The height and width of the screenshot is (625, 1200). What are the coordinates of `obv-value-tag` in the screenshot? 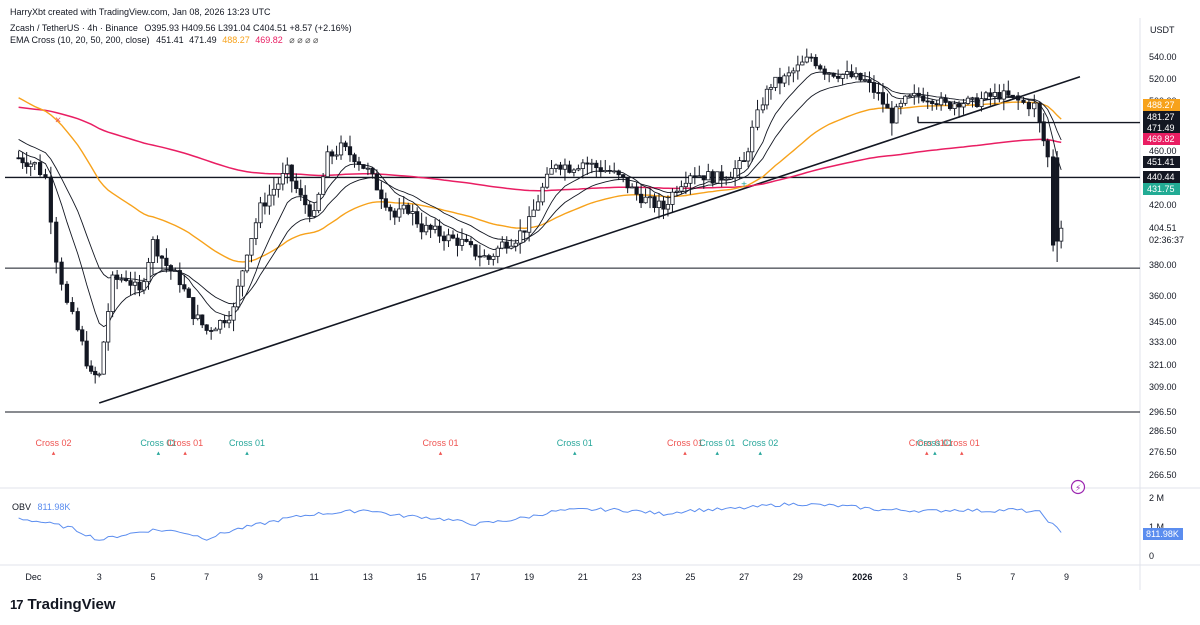 It's located at (1163, 534).